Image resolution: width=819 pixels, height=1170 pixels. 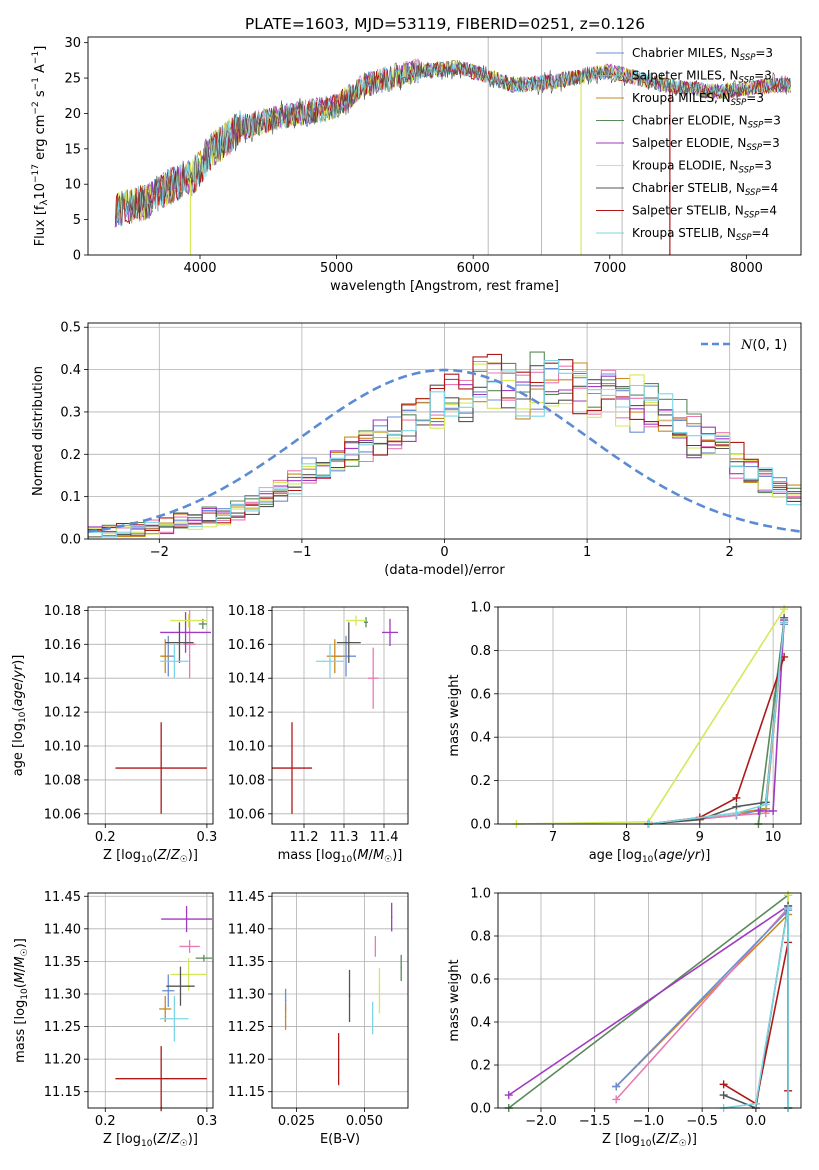 I want to click on x-tick-label: 10, so click(x=773, y=837).